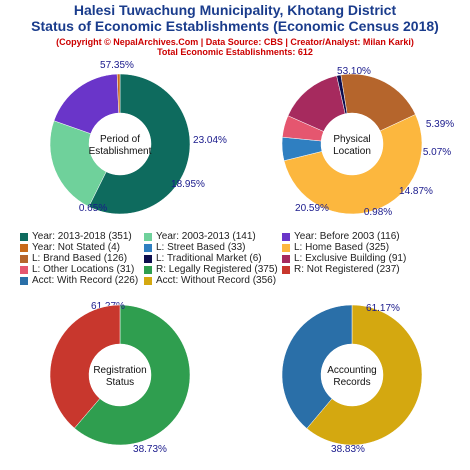 Image resolution: width=470 pixels, height=470 pixels. Describe the element at coordinates (119, 370) in the screenshot. I see `donut-center-label: Registration` at that location.